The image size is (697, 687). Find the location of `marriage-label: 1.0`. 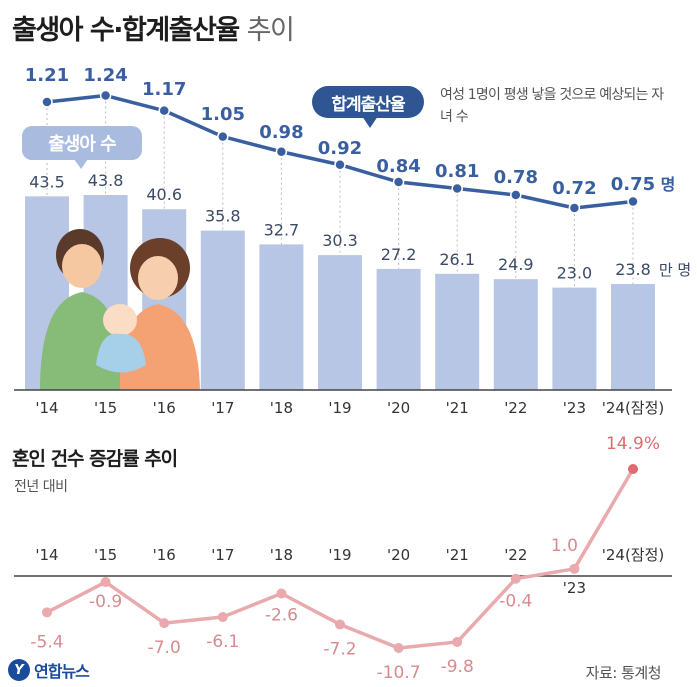

marriage-label: 1.0 is located at coordinates (564, 546).